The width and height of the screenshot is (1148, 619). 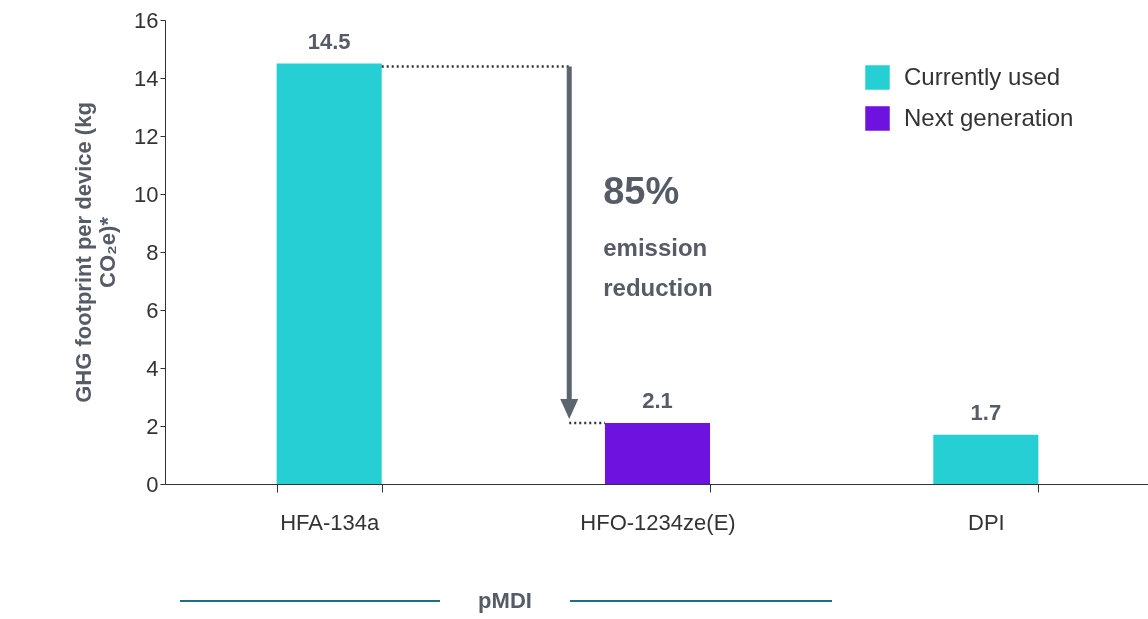 What do you see at coordinates (657, 401) in the screenshot?
I see `data-label: 2.1` at bounding box center [657, 401].